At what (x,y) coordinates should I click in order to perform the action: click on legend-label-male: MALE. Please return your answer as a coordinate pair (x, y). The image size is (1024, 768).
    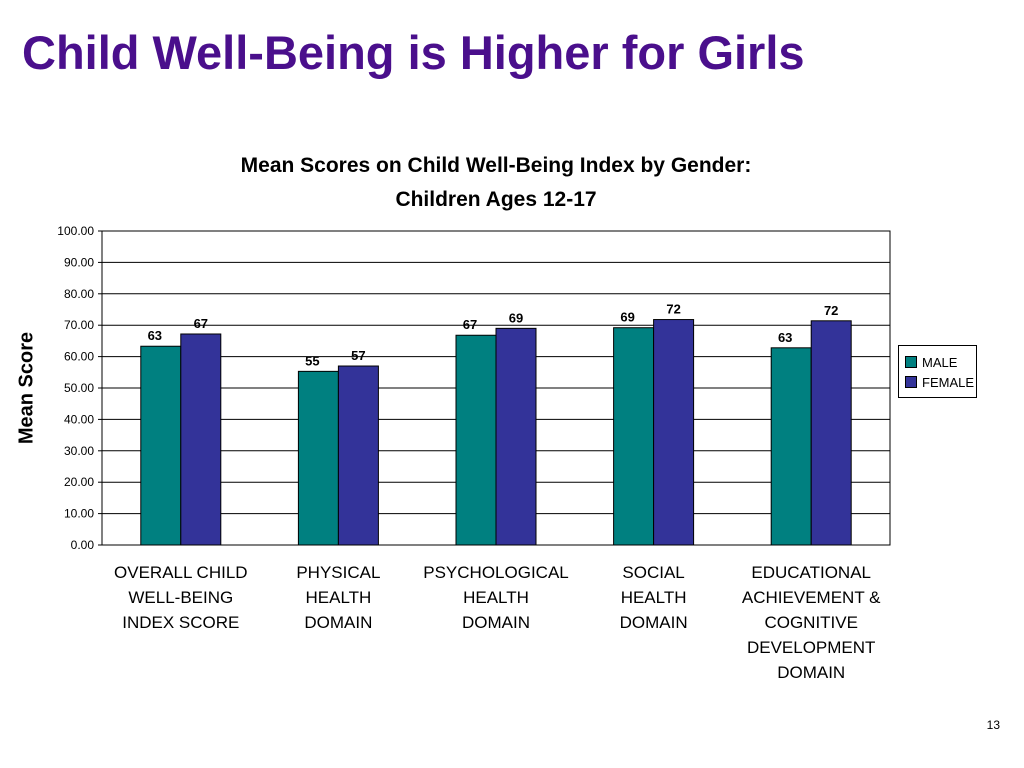
    Looking at the image, I should click on (940, 362).